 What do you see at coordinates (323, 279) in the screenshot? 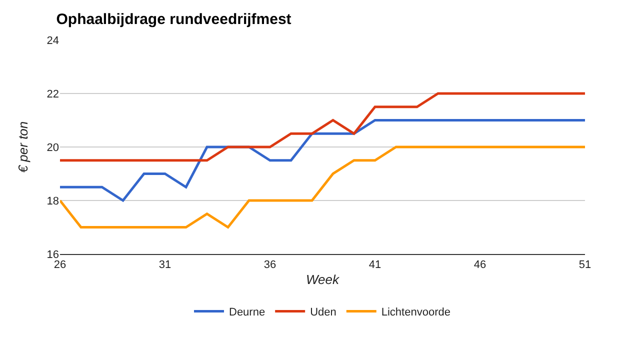
I see `x-axis-title: Week` at bounding box center [323, 279].